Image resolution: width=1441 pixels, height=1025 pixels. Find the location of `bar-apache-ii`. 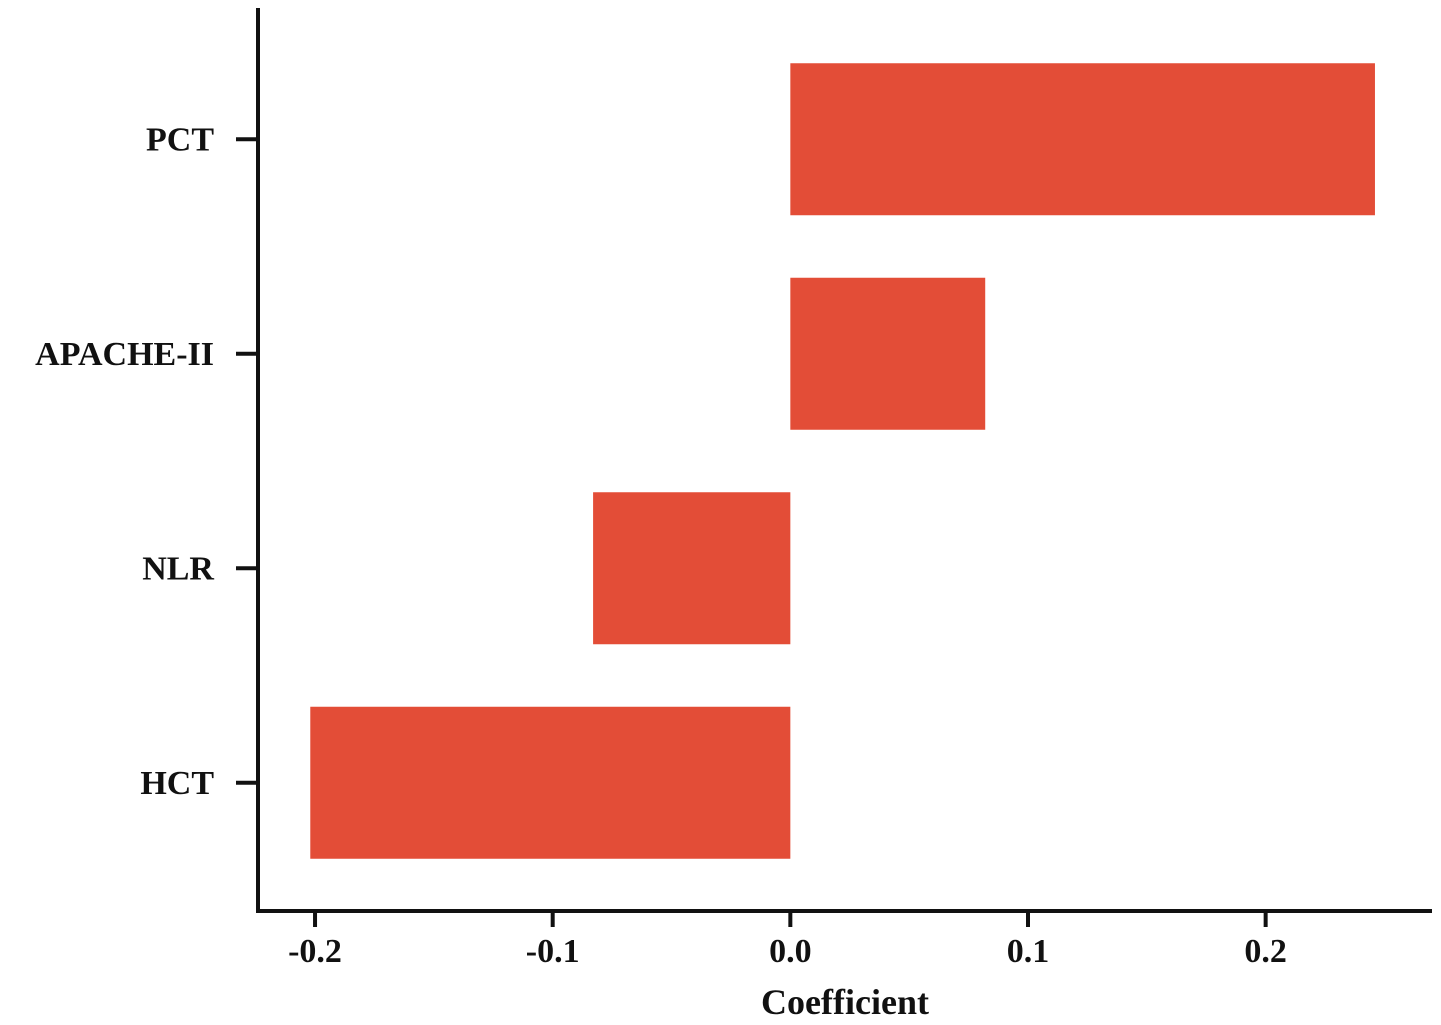

bar-apache-ii is located at coordinates (888, 353).